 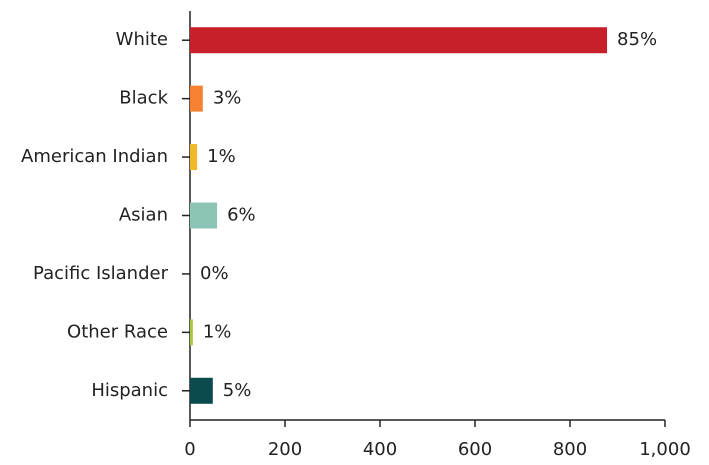 What do you see at coordinates (142, 39) in the screenshot?
I see `y-tick-label: White` at bounding box center [142, 39].